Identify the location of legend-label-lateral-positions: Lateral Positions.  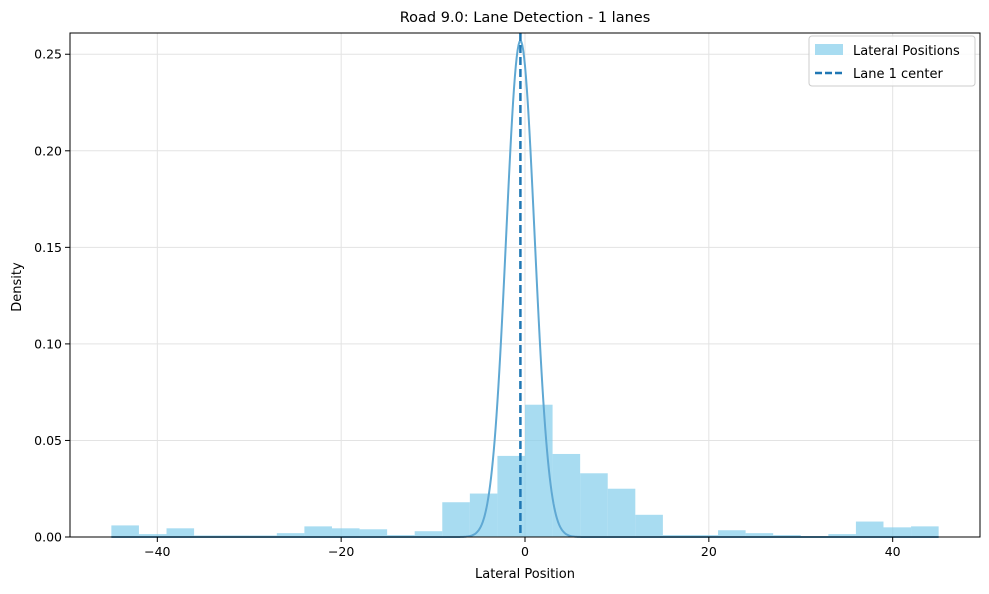
(906, 51).